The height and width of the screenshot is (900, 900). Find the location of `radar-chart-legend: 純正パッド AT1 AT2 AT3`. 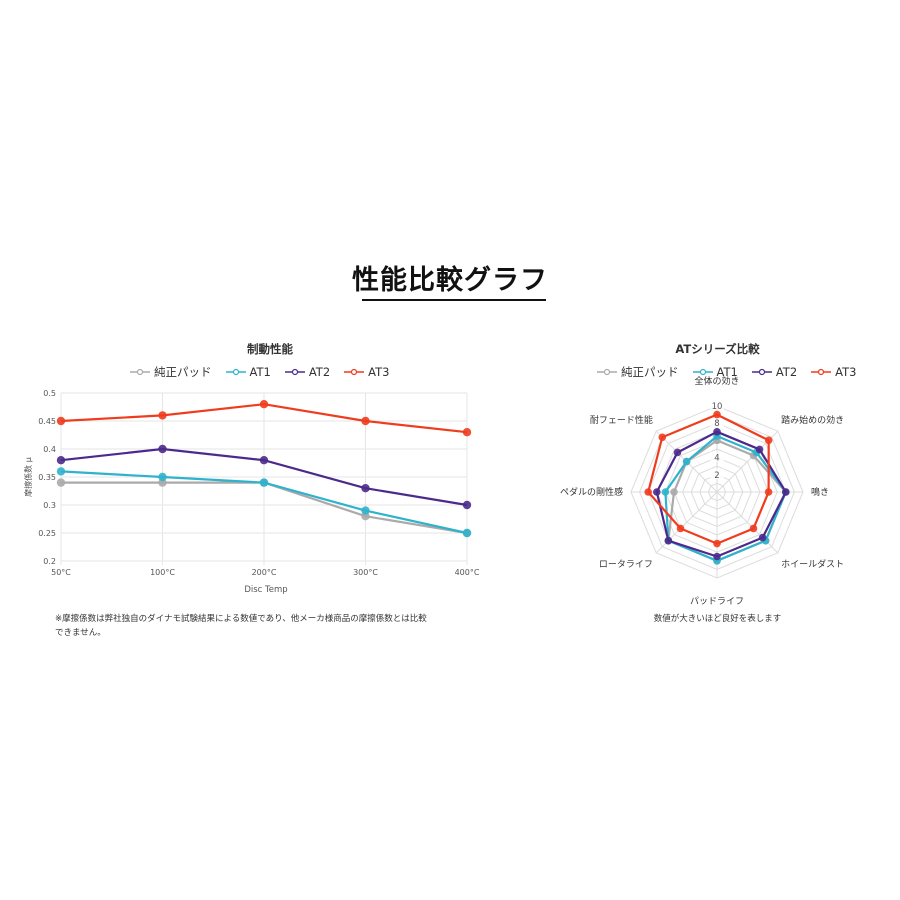

radar-chart-legend: 純正パッド AT1 AT2 AT3 is located at coordinates (726, 372).